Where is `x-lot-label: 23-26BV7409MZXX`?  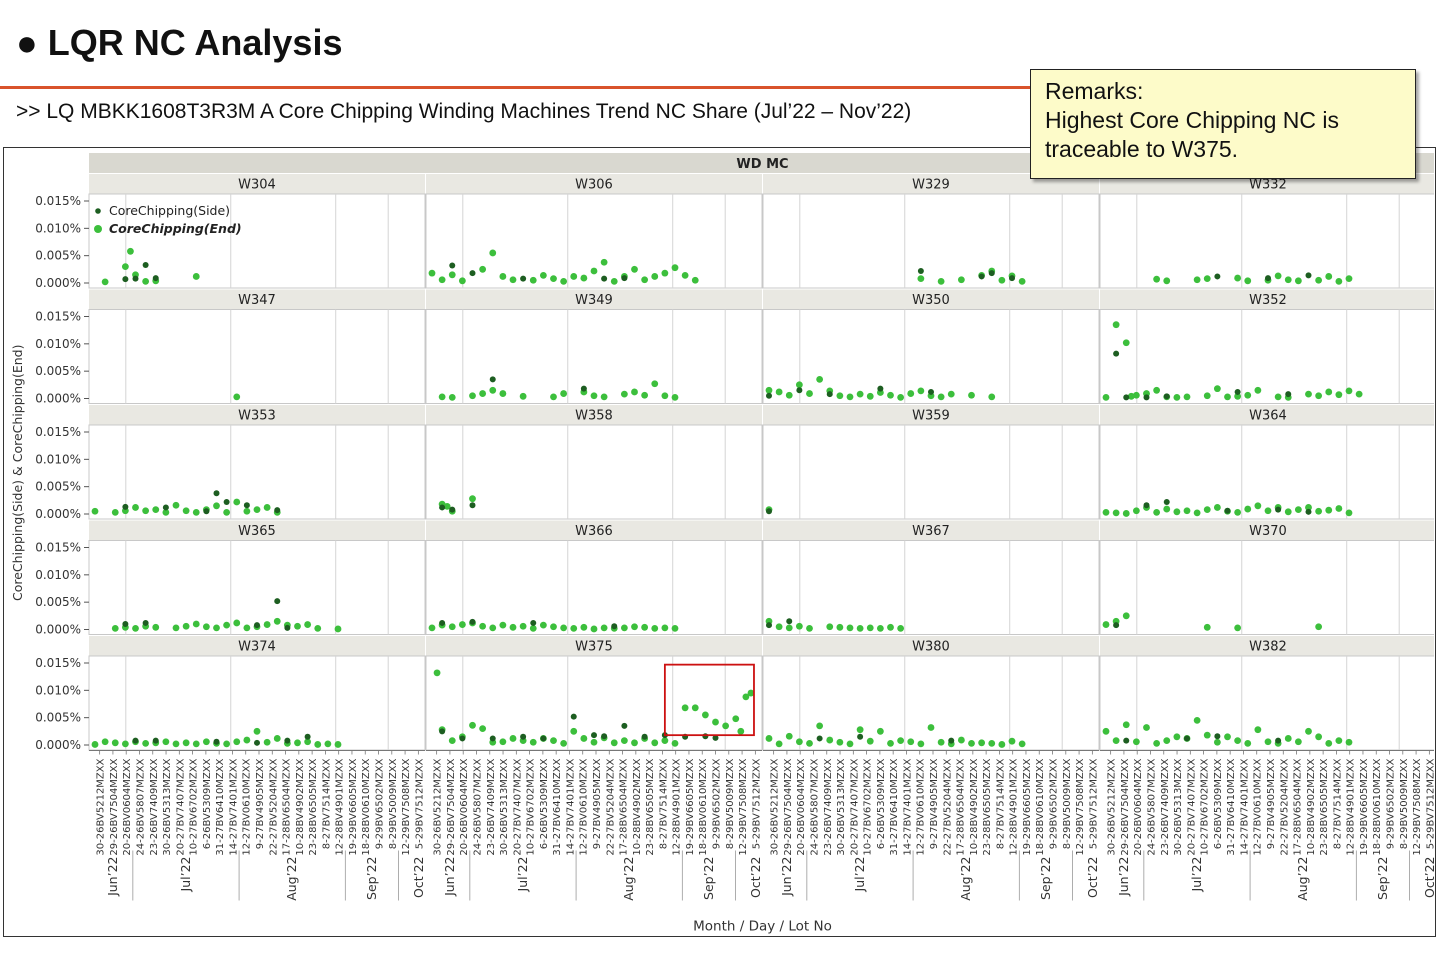
x-lot-label: 23-26BV7409MZXX is located at coordinates (491, 806).